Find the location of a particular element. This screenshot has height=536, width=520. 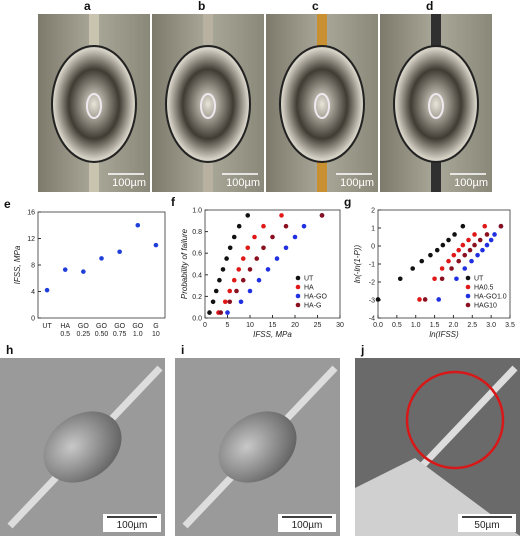

y-tick-label: 8 is located at coordinates (33, 266).